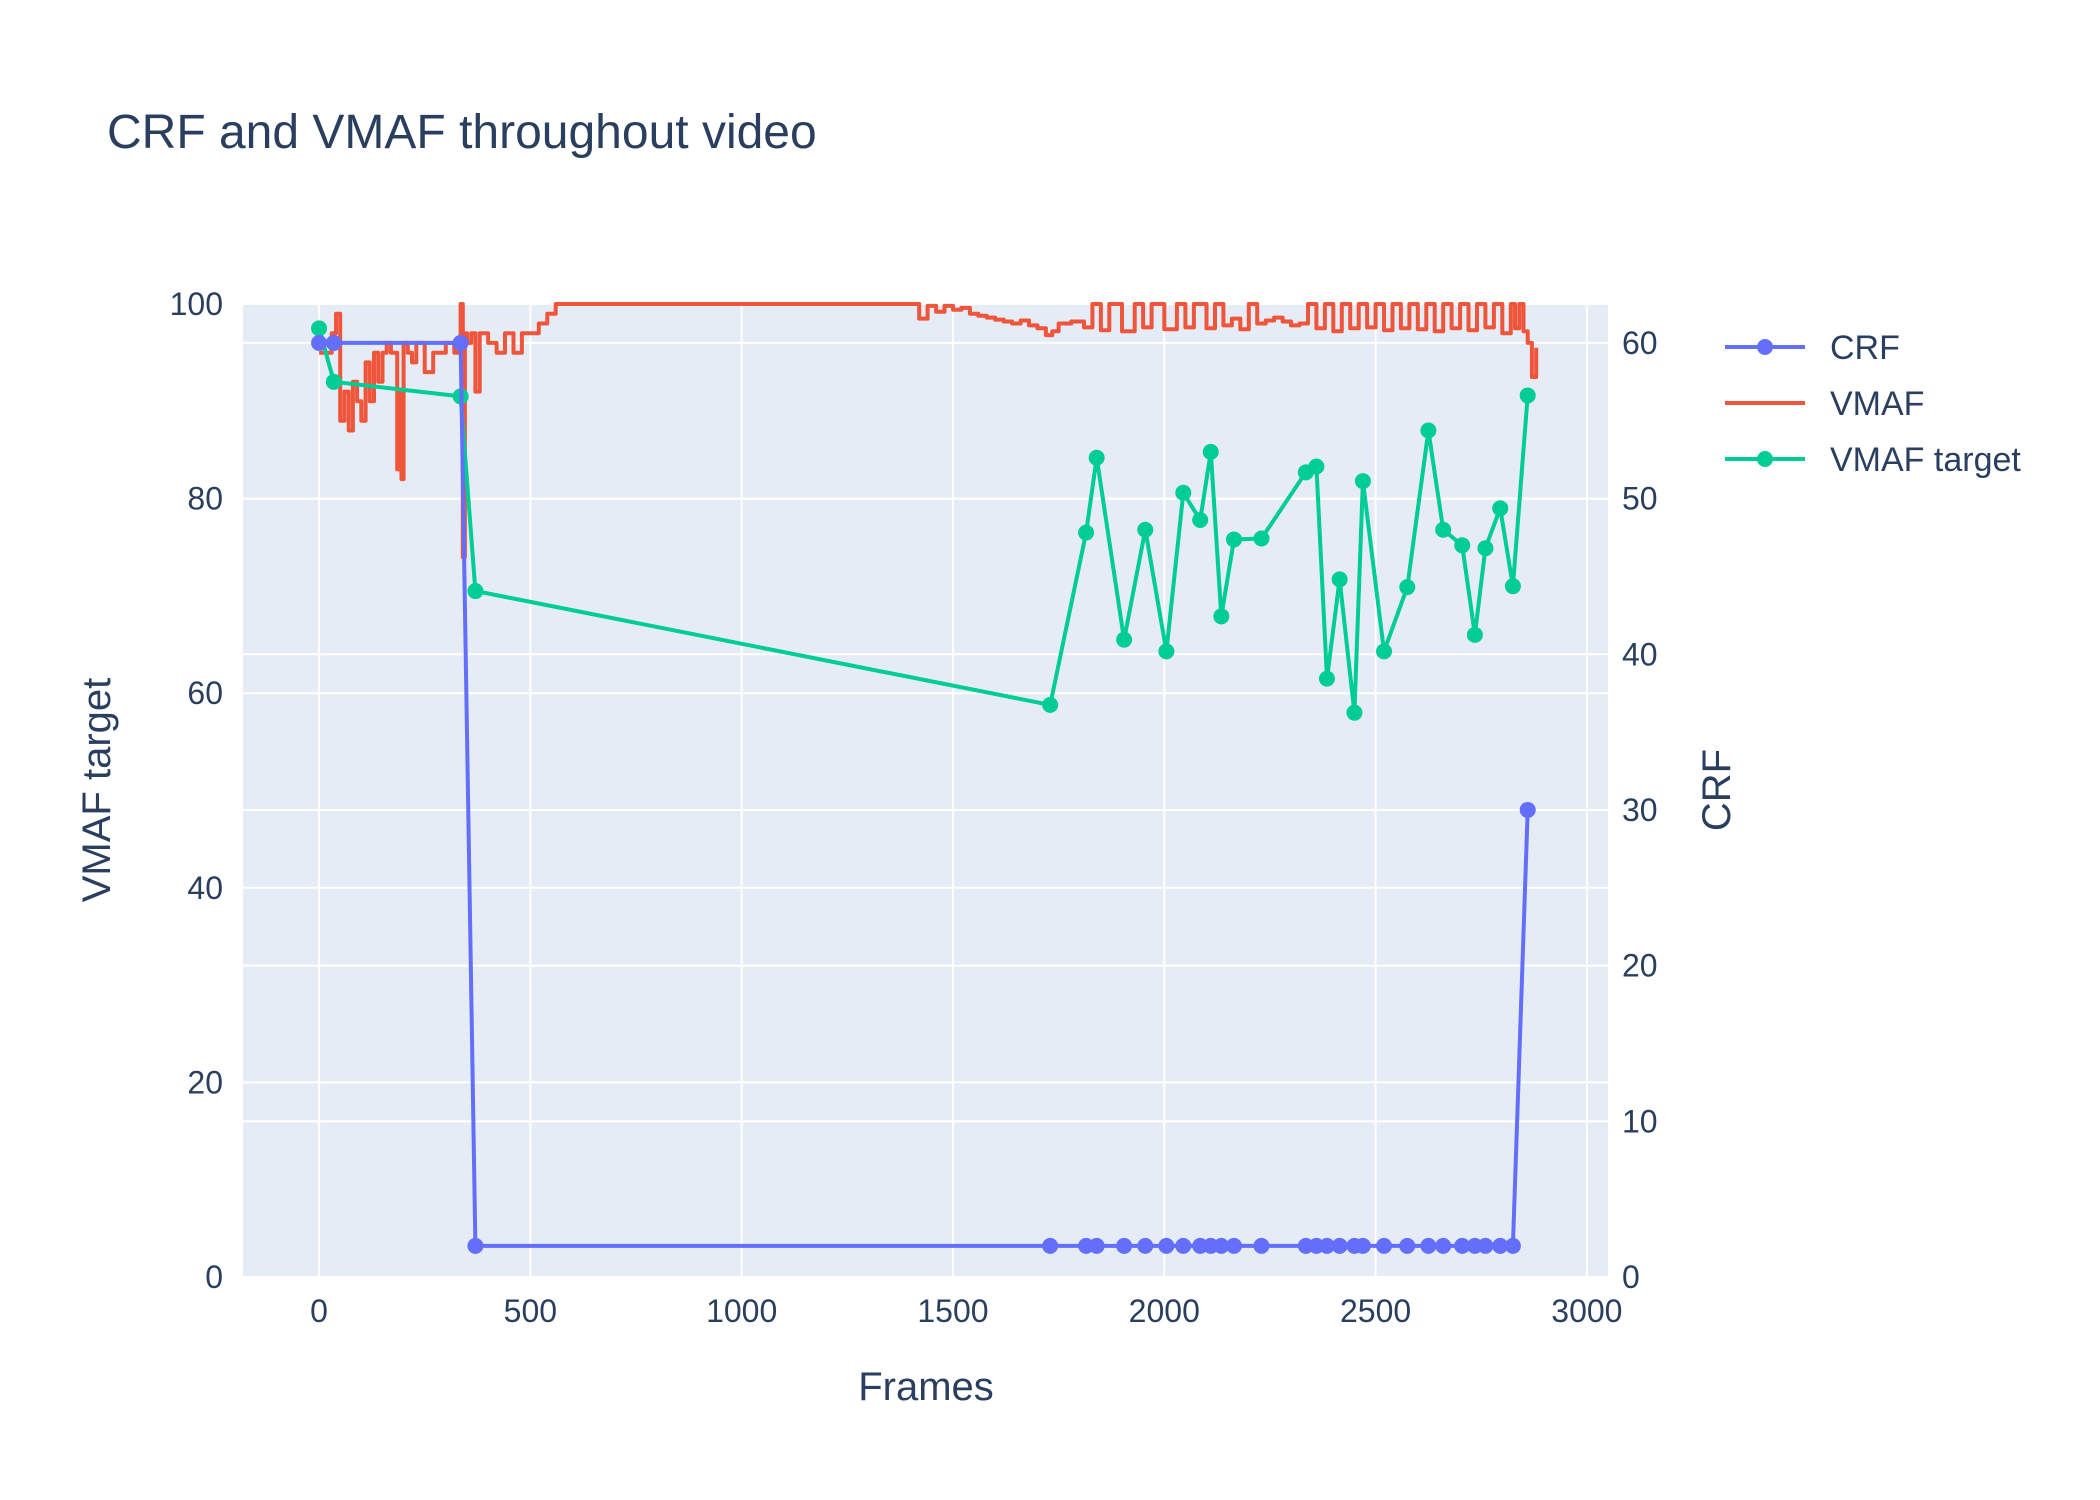 This screenshot has width=2100, height=1500. Describe the element at coordinates (1640, 343) in the screenshot. I see `y2-tick-label: 60` at that location.